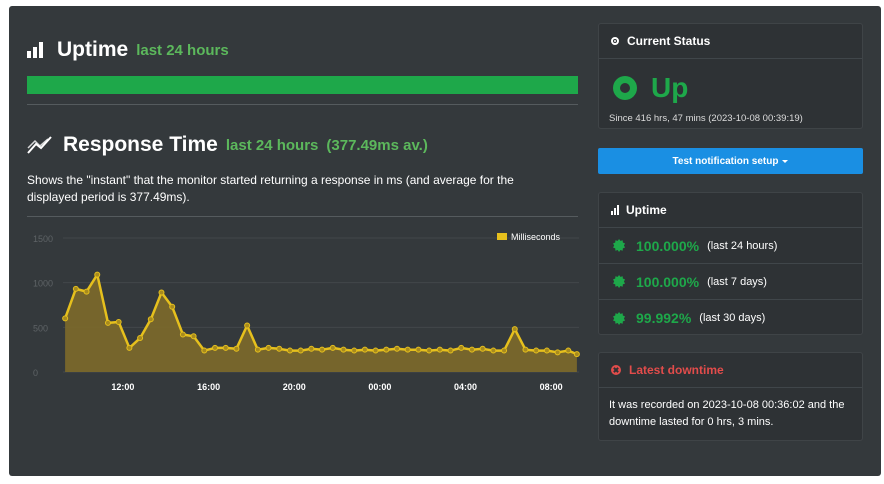 Image resolution: width=884 pixels, height=484 pixels. What do you see at coordinates (730, 210) in the screenshot?
I see `uptime-card-header: Uptime` at bounding box center [730, 210].